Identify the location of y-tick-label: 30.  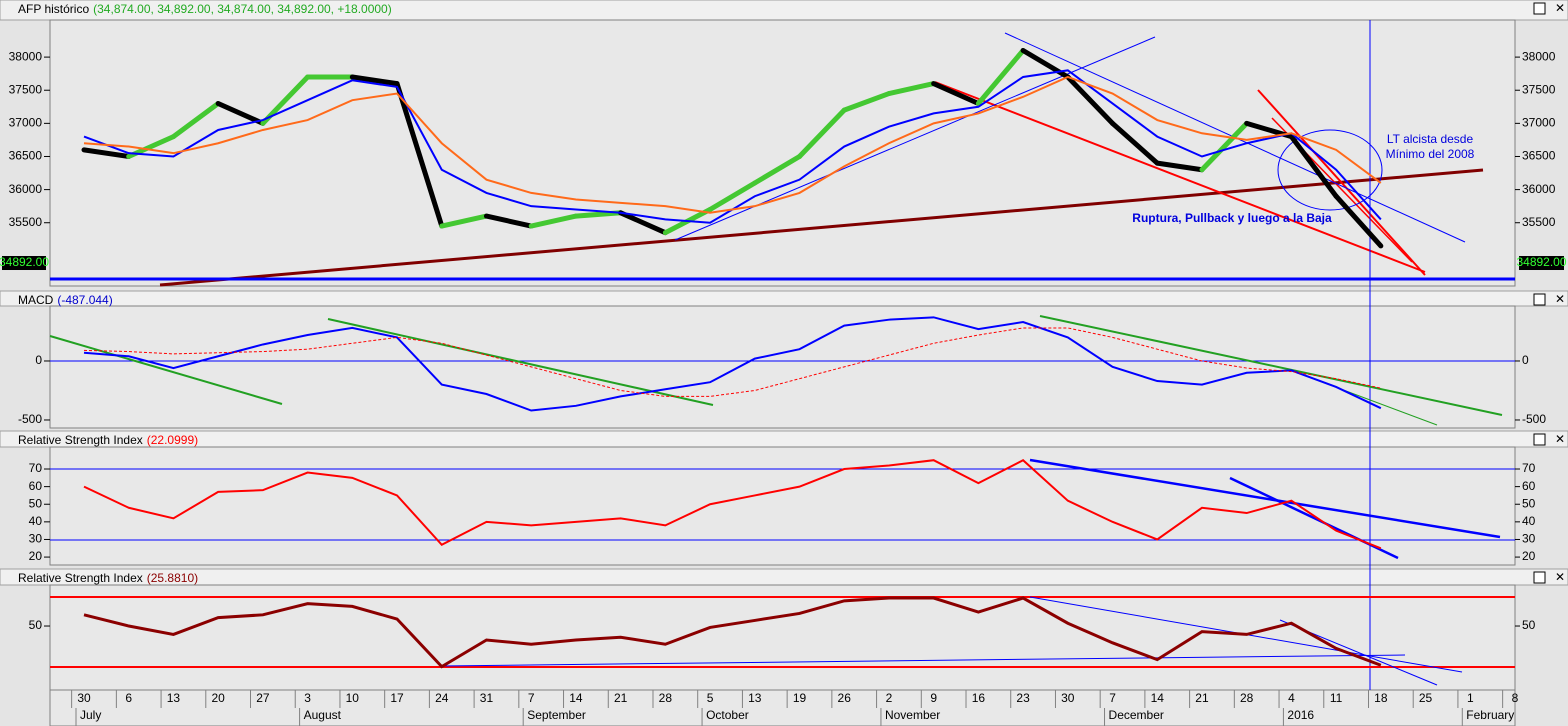
(36, 539).